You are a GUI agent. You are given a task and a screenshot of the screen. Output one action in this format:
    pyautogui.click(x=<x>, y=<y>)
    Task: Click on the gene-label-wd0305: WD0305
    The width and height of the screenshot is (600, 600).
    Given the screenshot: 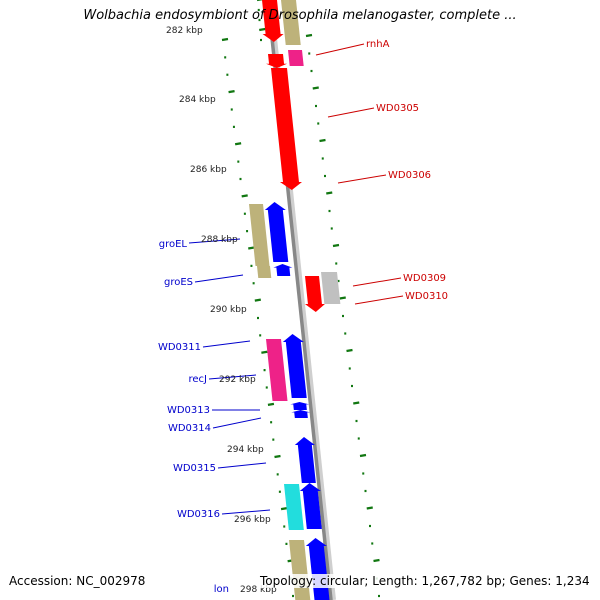 What is the action you would take?
    pyautogui.click(x=397, y=108)
    